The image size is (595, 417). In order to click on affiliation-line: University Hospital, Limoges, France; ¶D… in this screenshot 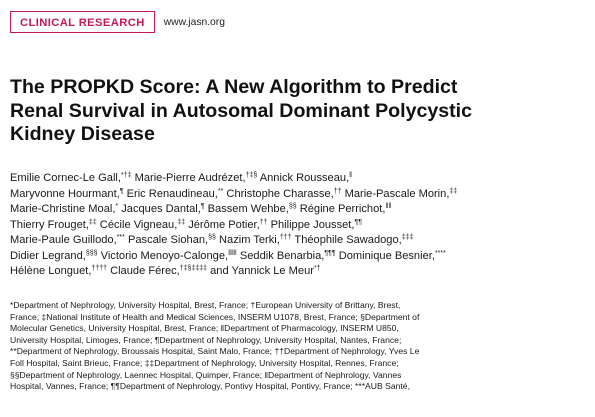, I will do `click(206, 339)`.